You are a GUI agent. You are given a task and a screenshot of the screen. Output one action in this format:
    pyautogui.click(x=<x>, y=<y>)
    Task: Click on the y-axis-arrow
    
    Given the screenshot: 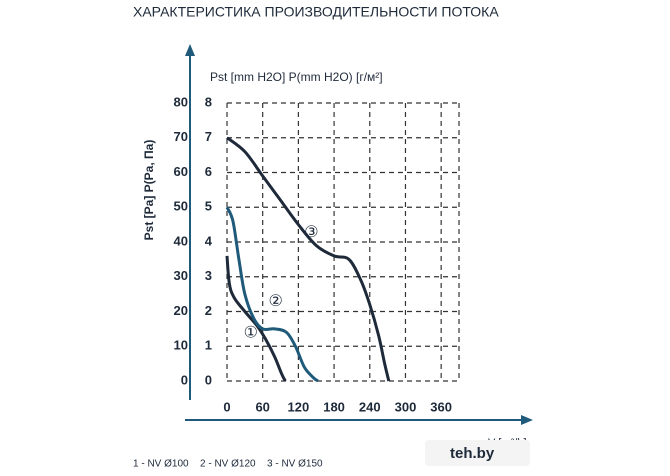 What is the action you would take?
    pyautogui.click(x=190, y=50)
    